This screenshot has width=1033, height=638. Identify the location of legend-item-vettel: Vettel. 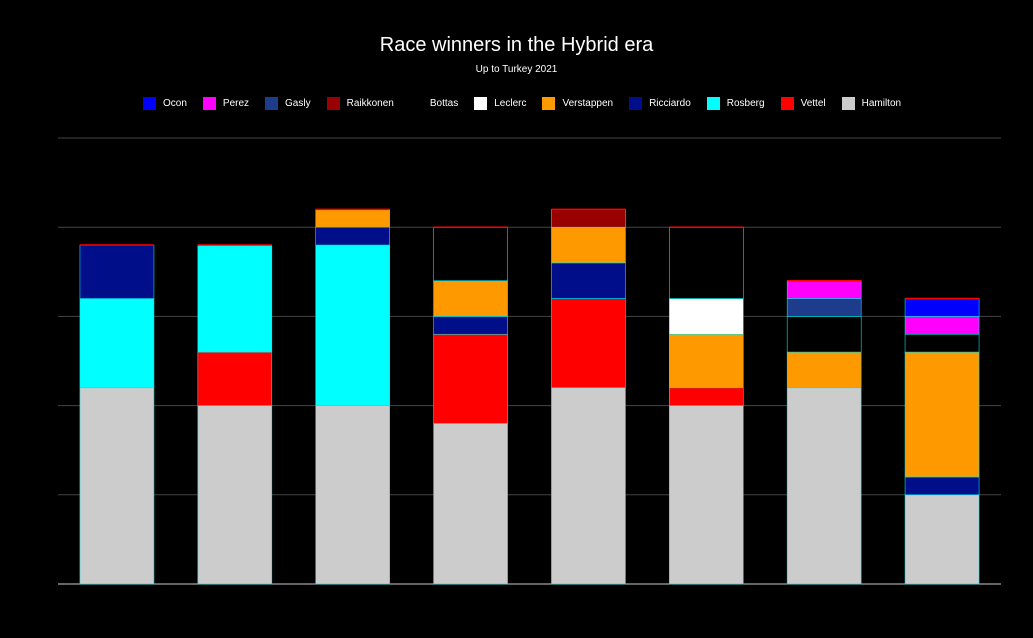
(803, 103).